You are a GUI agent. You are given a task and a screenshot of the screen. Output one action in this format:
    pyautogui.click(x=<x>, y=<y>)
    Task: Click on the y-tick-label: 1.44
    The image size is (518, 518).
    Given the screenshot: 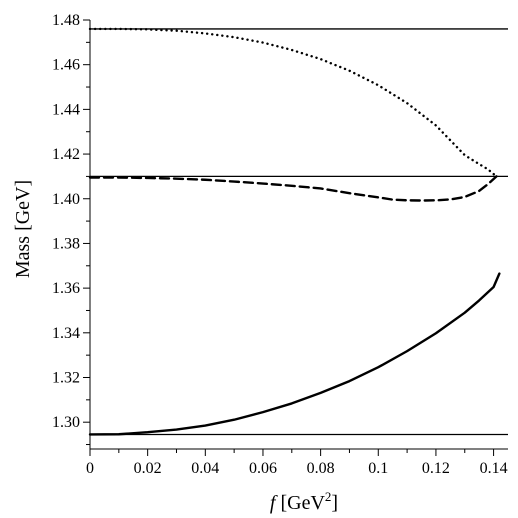 What is the action you would take?
    pyautogui.click(x=66, y=109)
    